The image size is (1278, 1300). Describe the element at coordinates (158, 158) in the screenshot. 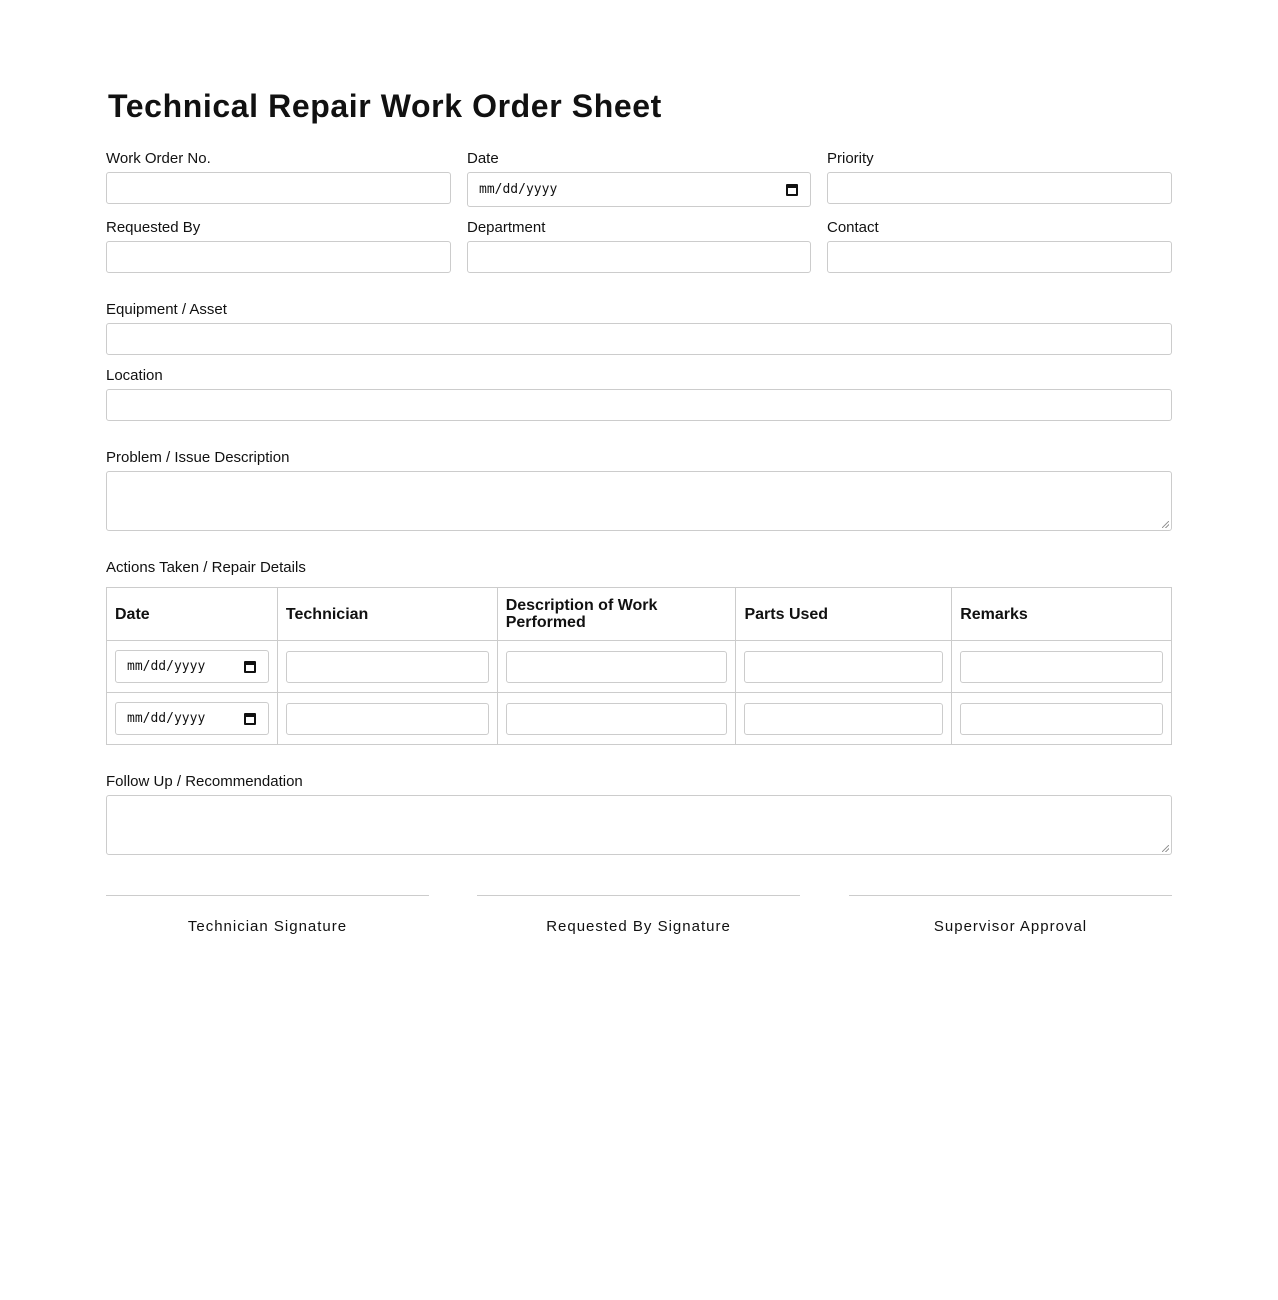

I see `work-order-no-label: Work Order No.` at that location.